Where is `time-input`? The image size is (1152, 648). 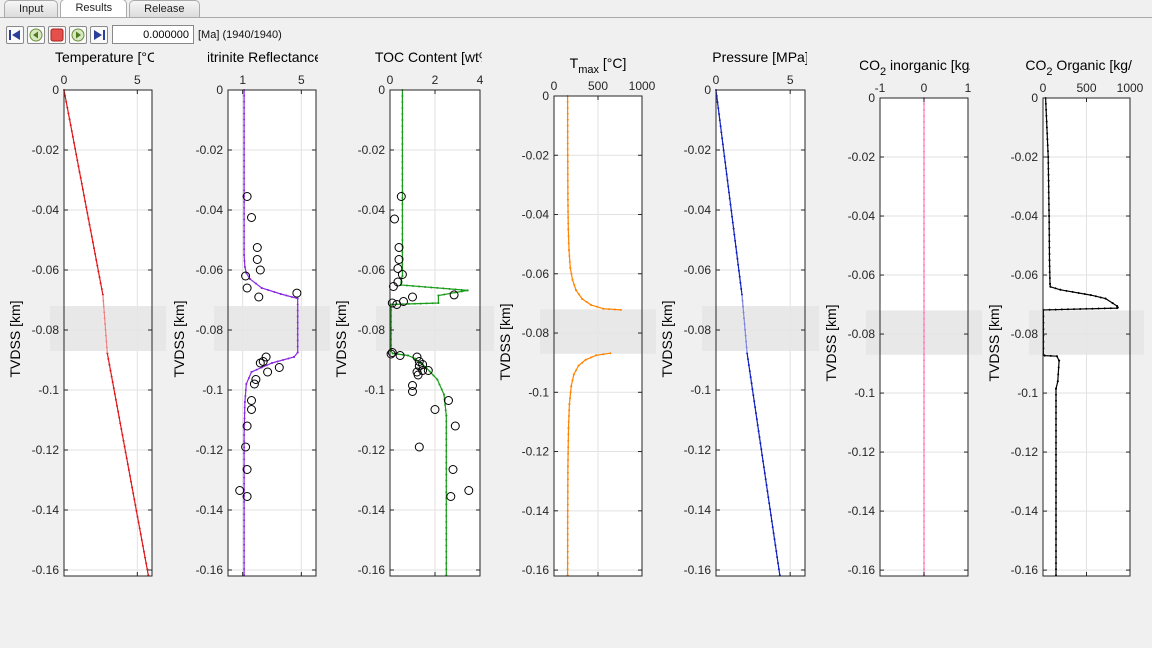 time-input is located at coordinates (153, 34).